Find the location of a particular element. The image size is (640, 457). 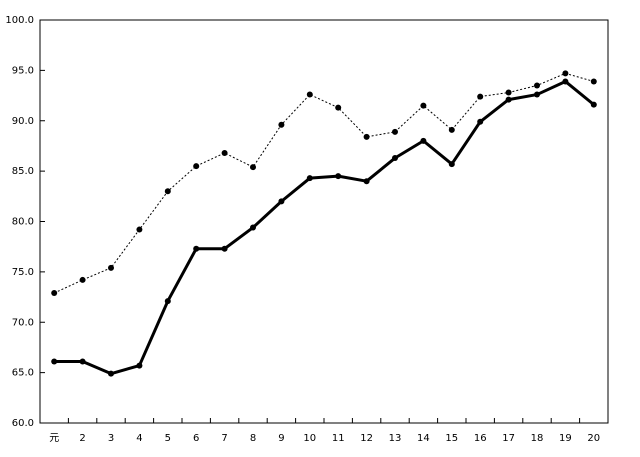

x-tick-label: 7 is located at coordinates (224, 438).